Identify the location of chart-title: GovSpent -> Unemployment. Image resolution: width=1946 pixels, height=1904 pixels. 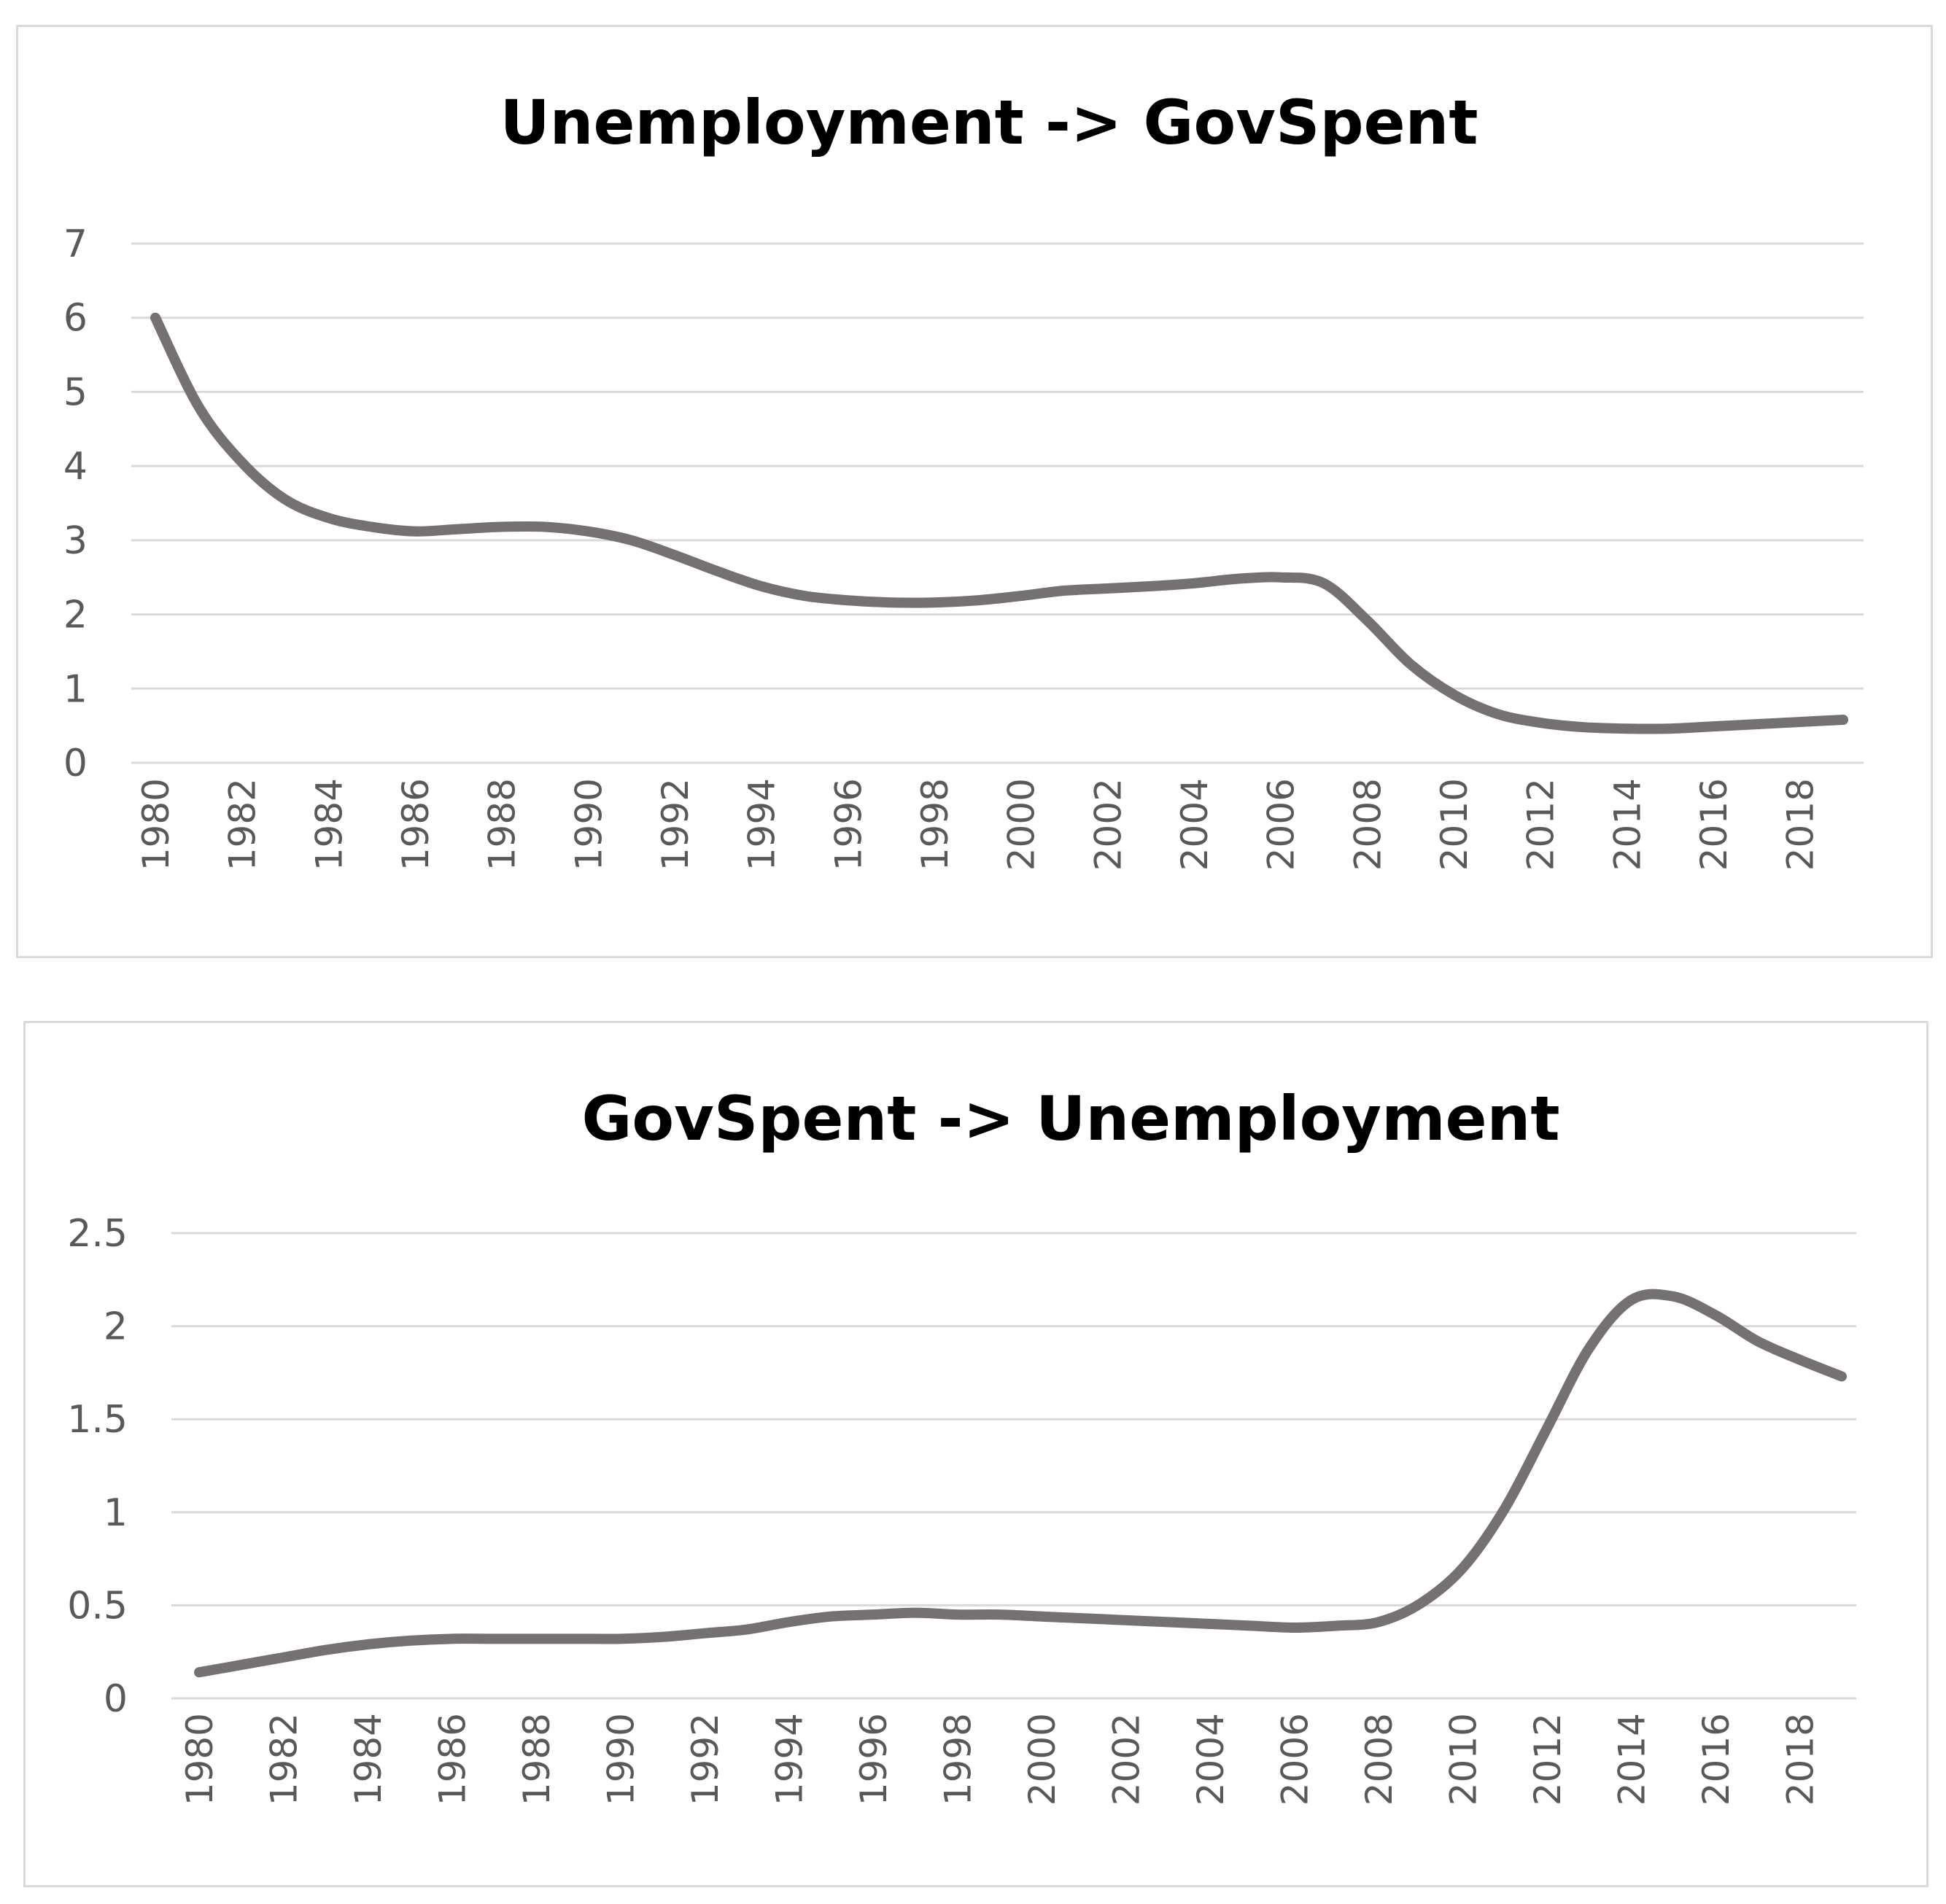
(1070, 1118).